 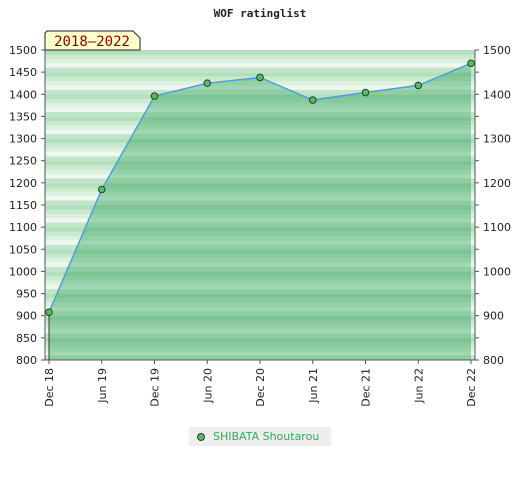 What do you see at coordinates (366, 387) in the screenshot?
I see `x-tick-label: Dec 21` at bounding box center [366, 387].